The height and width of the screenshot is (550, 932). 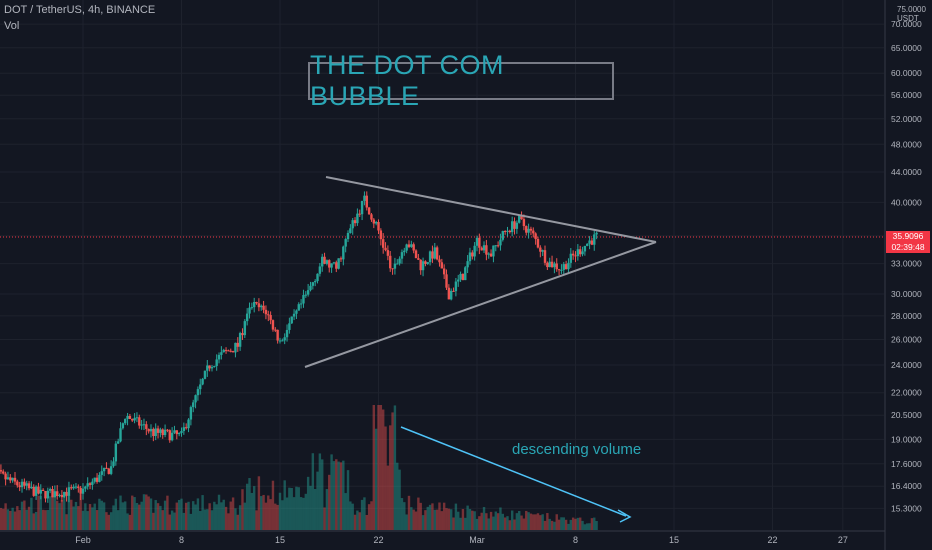 I want to click on currency-unit: USDT, so click(x=908, y=18).